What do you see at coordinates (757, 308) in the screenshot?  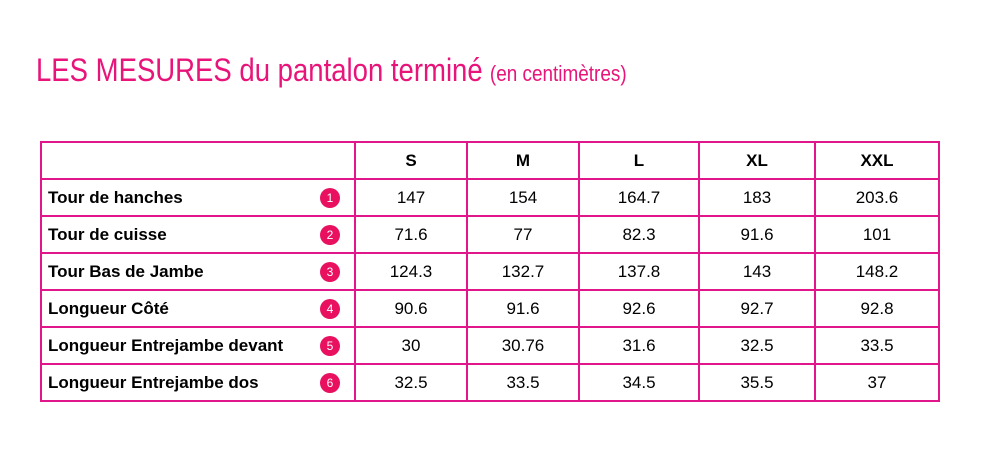 I see `table-cell: 92.7` at bounding box center [757, 308].